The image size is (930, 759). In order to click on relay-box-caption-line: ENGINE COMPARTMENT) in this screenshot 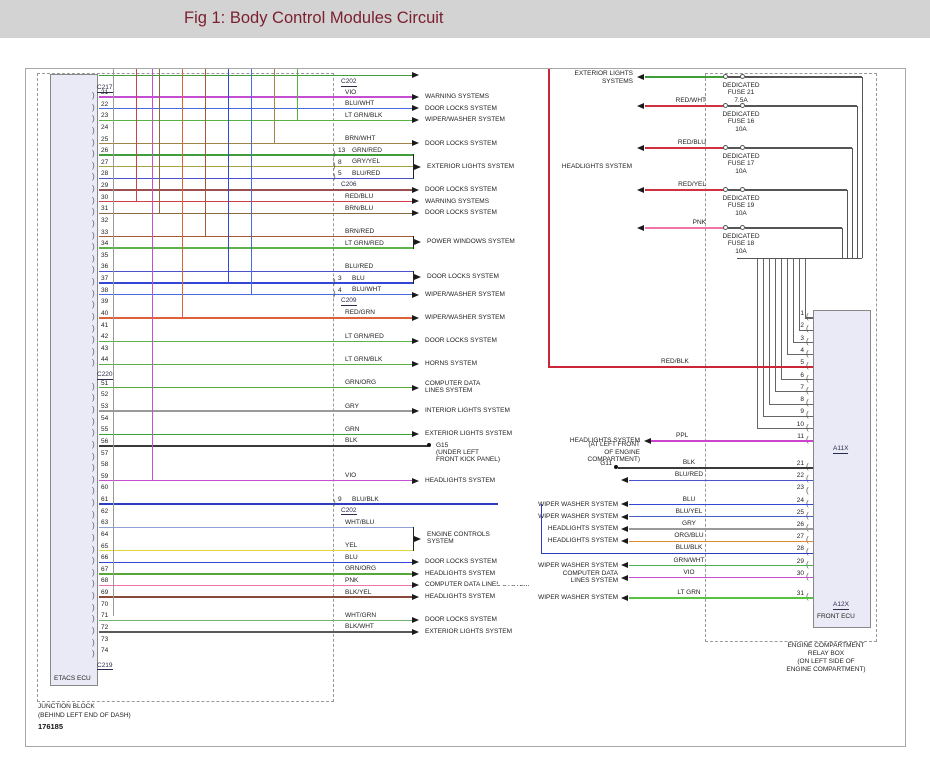, I will do `click(826, 669)`.